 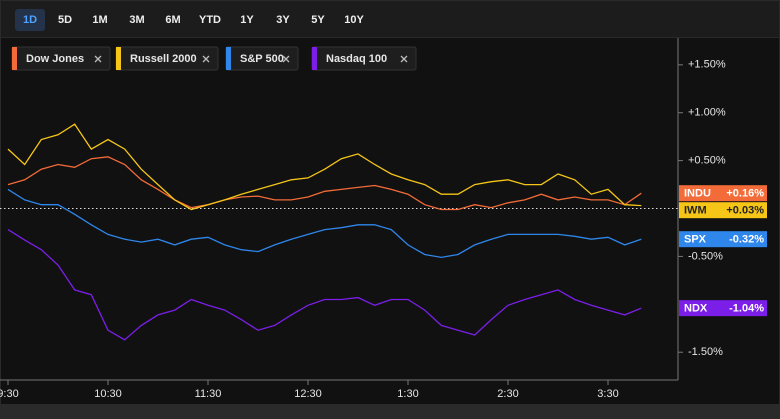 I want to click on x-tick-label: 3:30, so click(x=607, y=394).